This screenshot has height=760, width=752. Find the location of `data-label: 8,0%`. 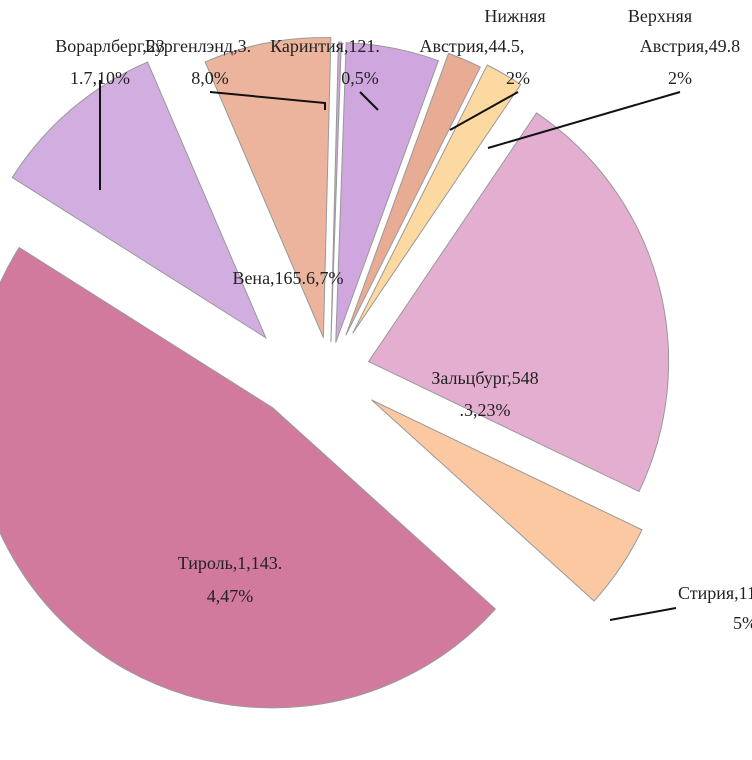

data-label: 8,0% is located at coordinates (210, 78).